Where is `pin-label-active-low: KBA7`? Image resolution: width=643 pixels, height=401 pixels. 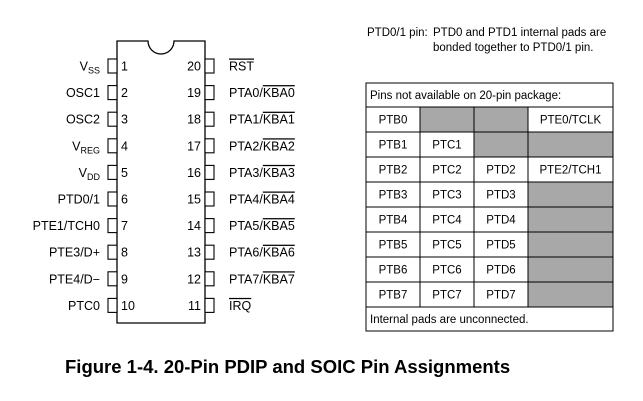
pin-label-active-low: KBA7 is located at coordinates (279, 279).